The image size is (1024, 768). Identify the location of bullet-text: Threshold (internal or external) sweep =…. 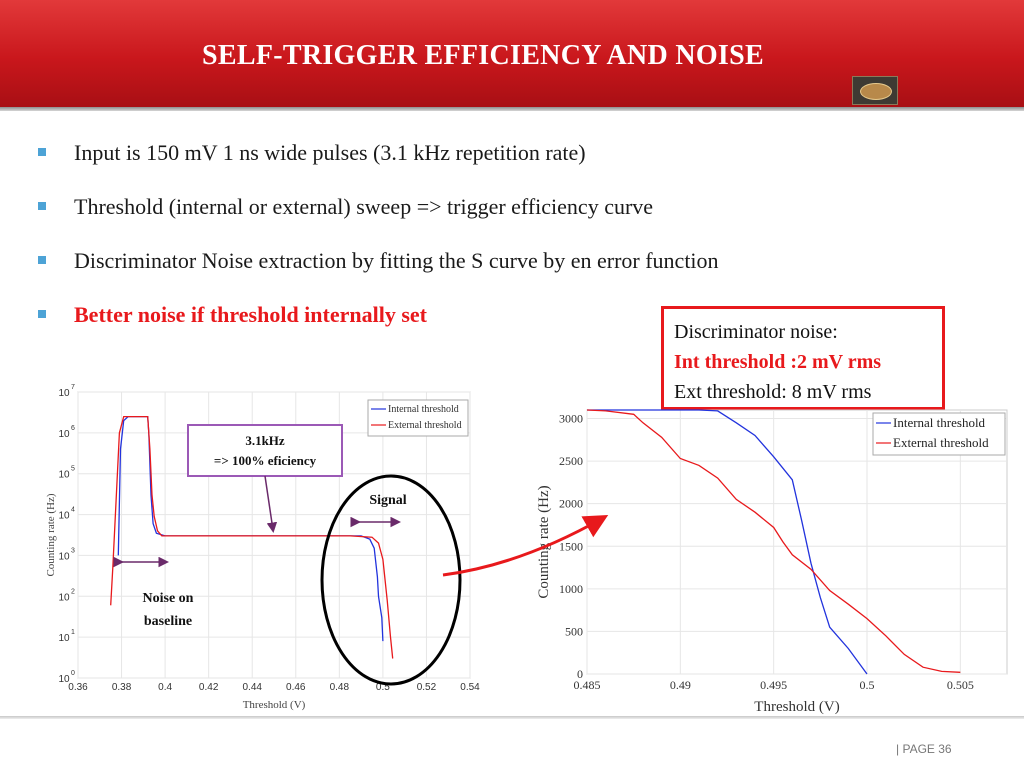
(364, 206).